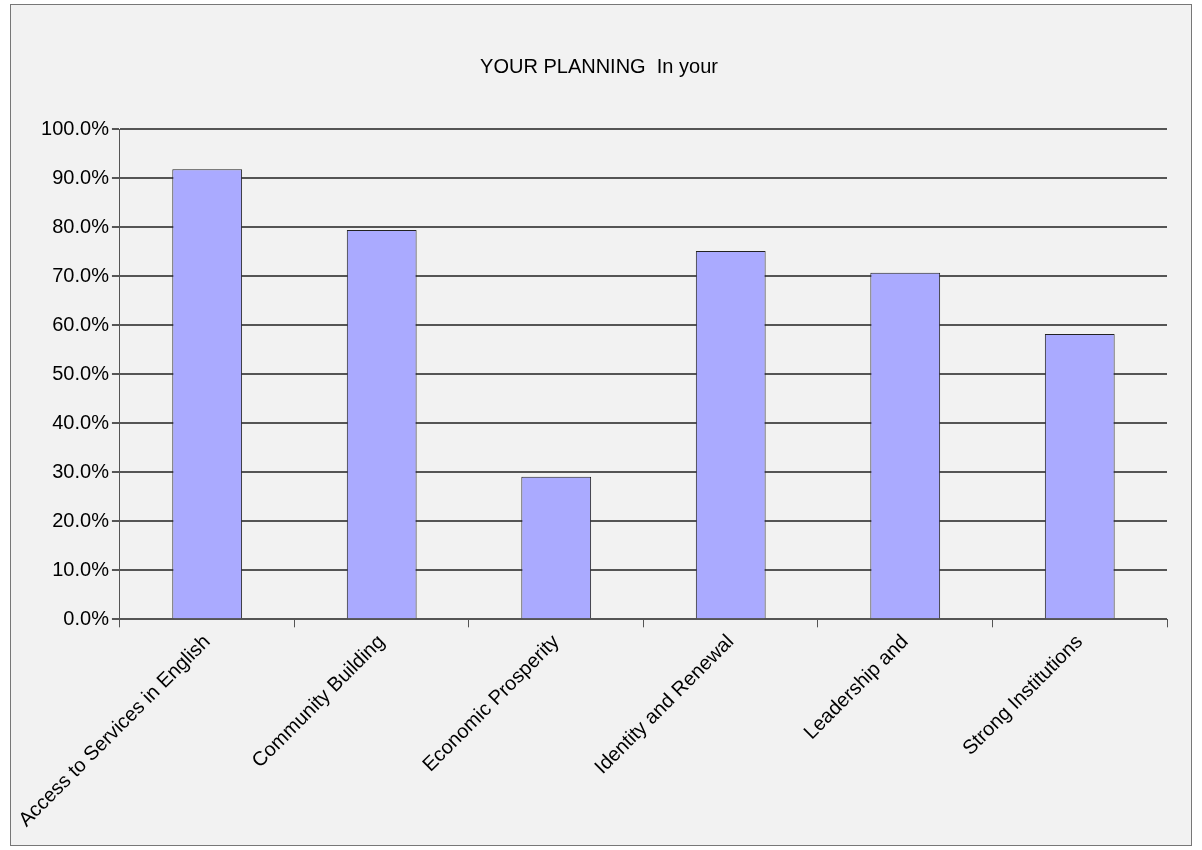 This screenshot has height=850, width=1202. What do you see at coordinates (81, 568) in the screenshot?
I see `y-tick-label: 10.0%` at bounding box center [81, 568].